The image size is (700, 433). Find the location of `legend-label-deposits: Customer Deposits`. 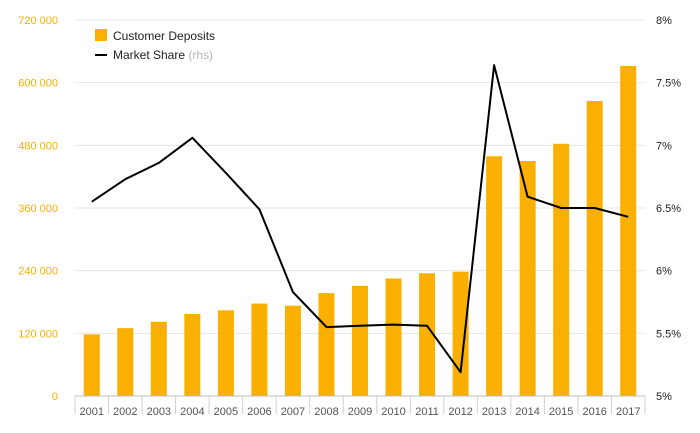

legend-label-deposits: Customer Deposits is located at coordinates (164, 36).